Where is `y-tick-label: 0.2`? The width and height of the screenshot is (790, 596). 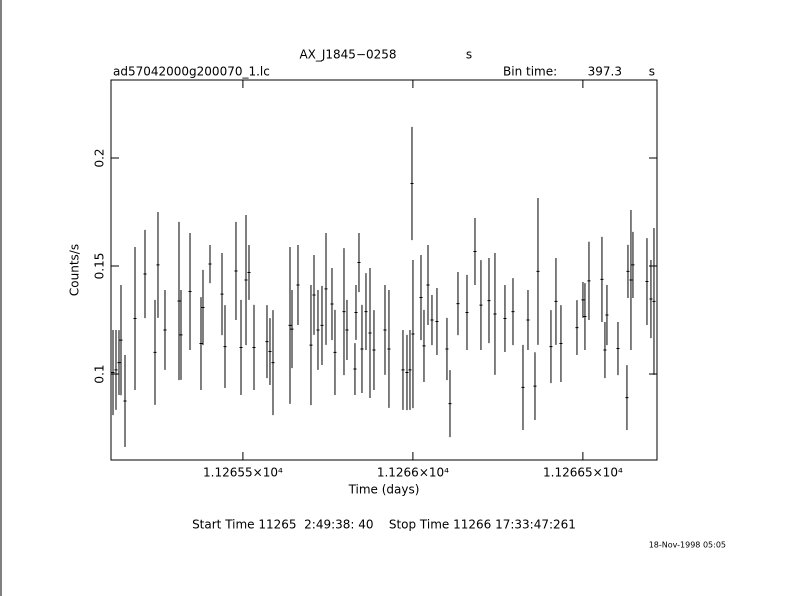
y-tick-label: 0.2 is located at coordinates (100, 157).